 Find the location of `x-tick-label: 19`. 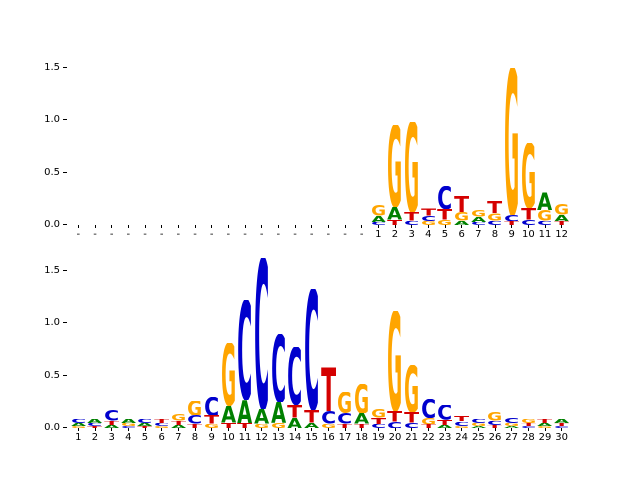

x-tick-label: 19 is located at coordinates (378, 437).